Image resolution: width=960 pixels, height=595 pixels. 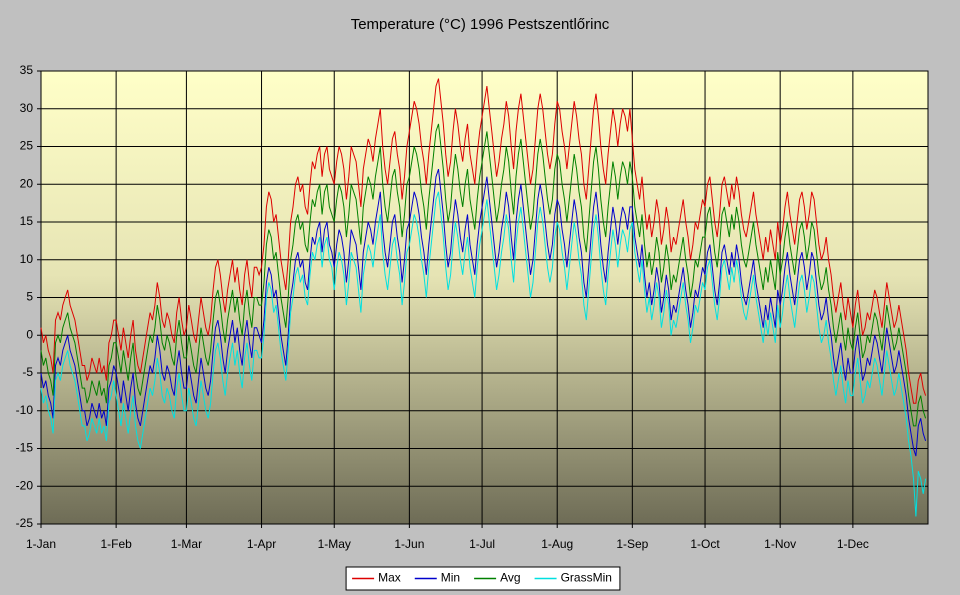 I want to click on y-tick-label: -10, so click(x=25, y=410).